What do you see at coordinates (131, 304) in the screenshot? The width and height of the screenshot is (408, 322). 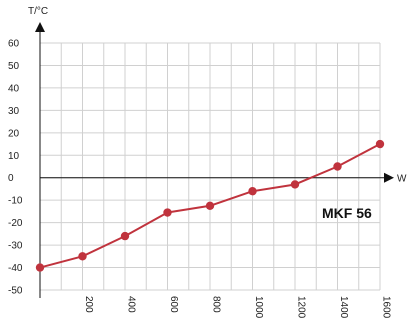 I see `x-tick-label: 400` at bounding box center [131, 304].